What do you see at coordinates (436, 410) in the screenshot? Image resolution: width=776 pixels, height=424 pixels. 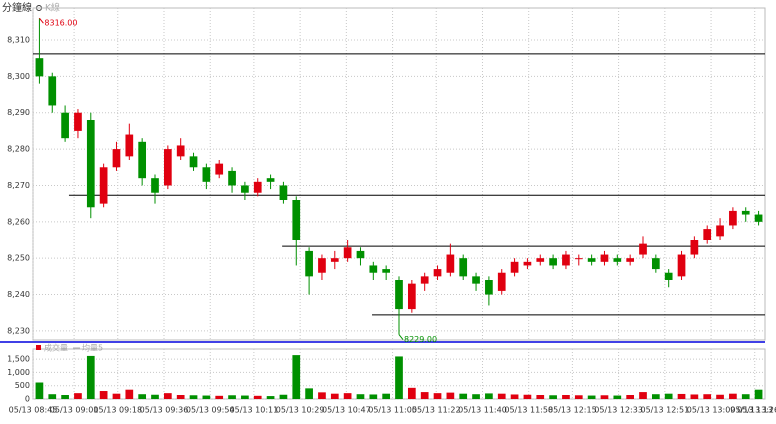 I see `x-tick-label: 05/13 11:22` at bounding box center [436, 410].